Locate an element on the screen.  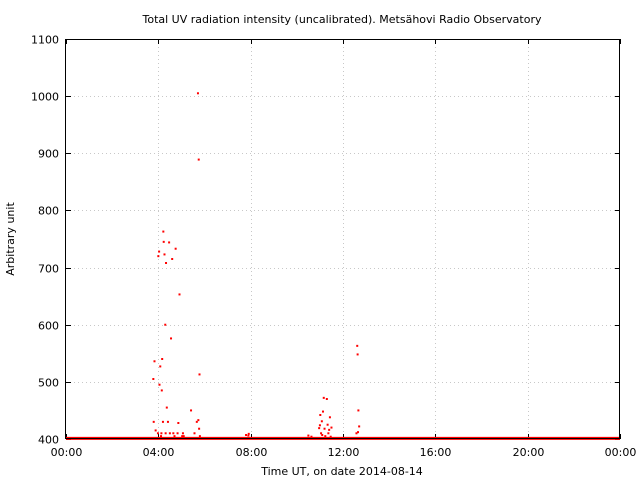
y-tick-label: 1100 is located at coordinates (45, 40).